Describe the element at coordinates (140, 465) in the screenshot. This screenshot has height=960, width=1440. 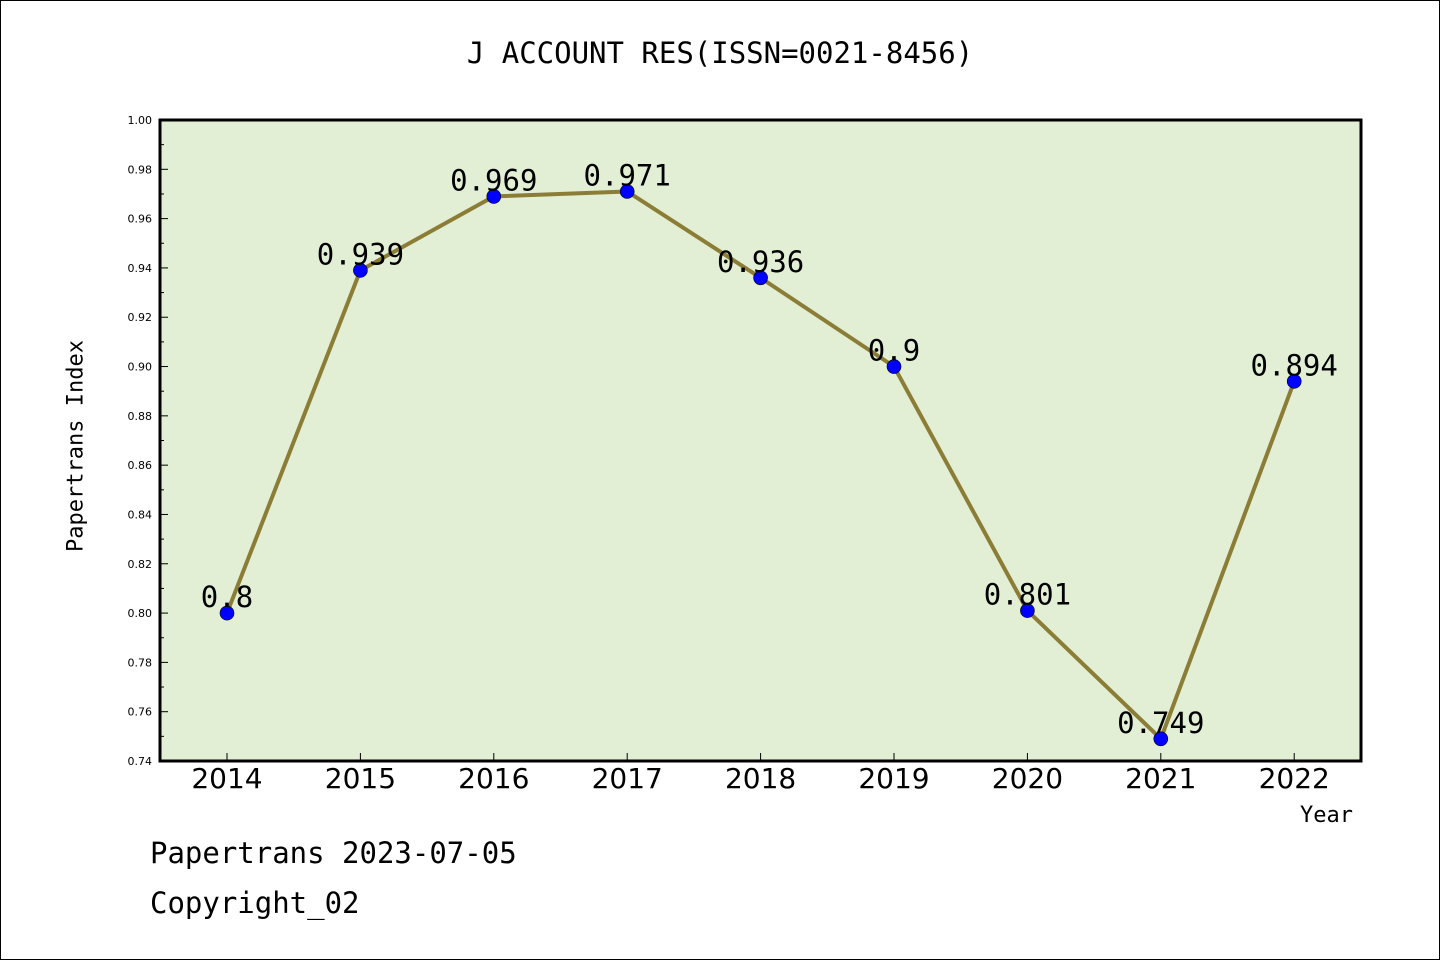
I see `y-tick-label: 0.86` at that location.